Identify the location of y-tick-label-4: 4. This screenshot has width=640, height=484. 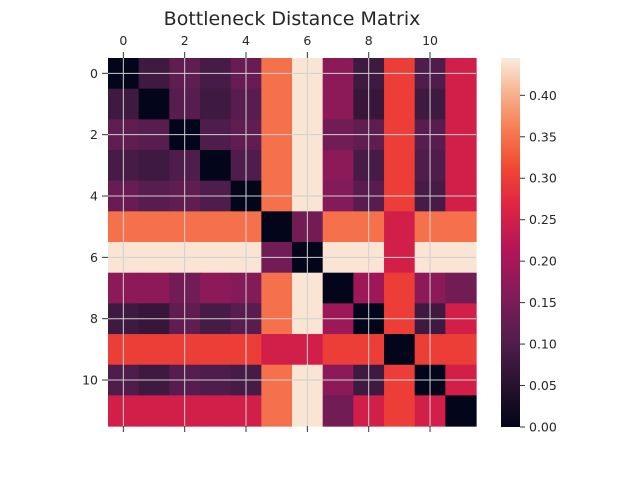
(94, 196).